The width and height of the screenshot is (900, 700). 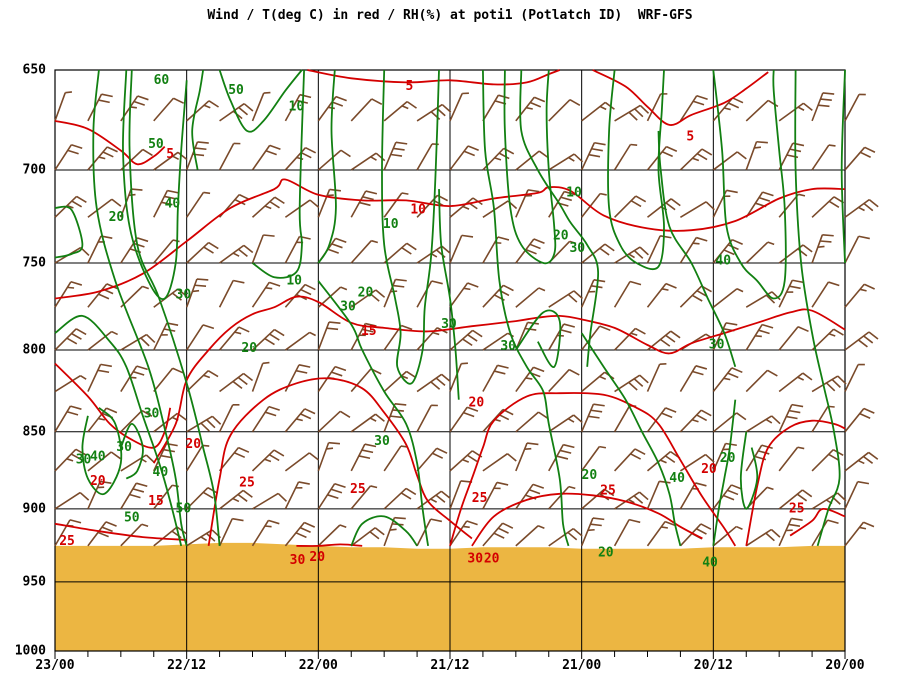 What do you see at coordinates (418, 209) in the screenshot?
I see `temperature-label: 10` at bounding box center [418, 209].